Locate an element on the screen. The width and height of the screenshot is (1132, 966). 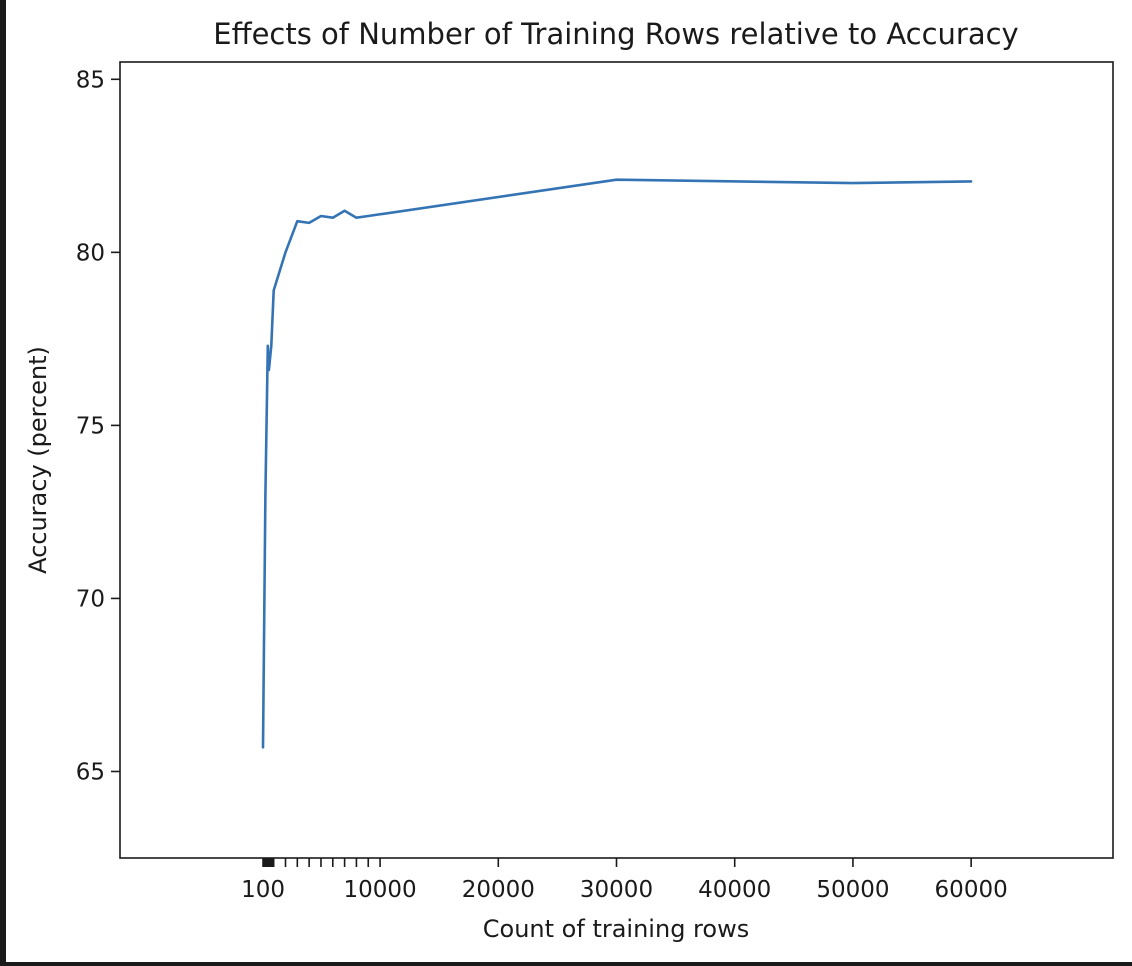
x-tick-label: 50000 is located at coordinates (852, 890).